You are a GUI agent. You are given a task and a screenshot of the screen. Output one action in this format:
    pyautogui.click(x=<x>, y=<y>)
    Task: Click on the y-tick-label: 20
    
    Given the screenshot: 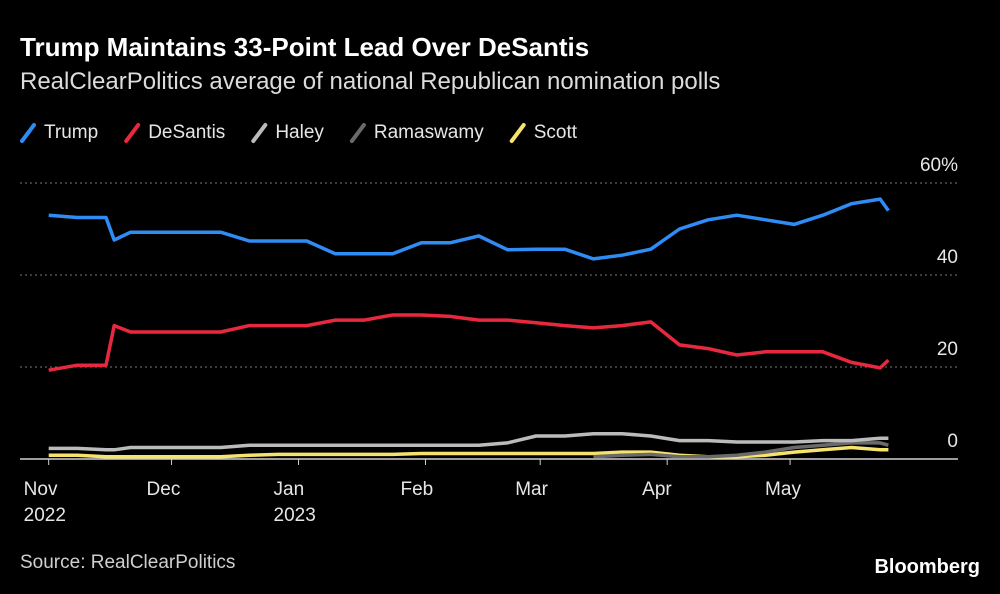 What is the action you would take?
    pyautogui.click(x=947, y=349)
    